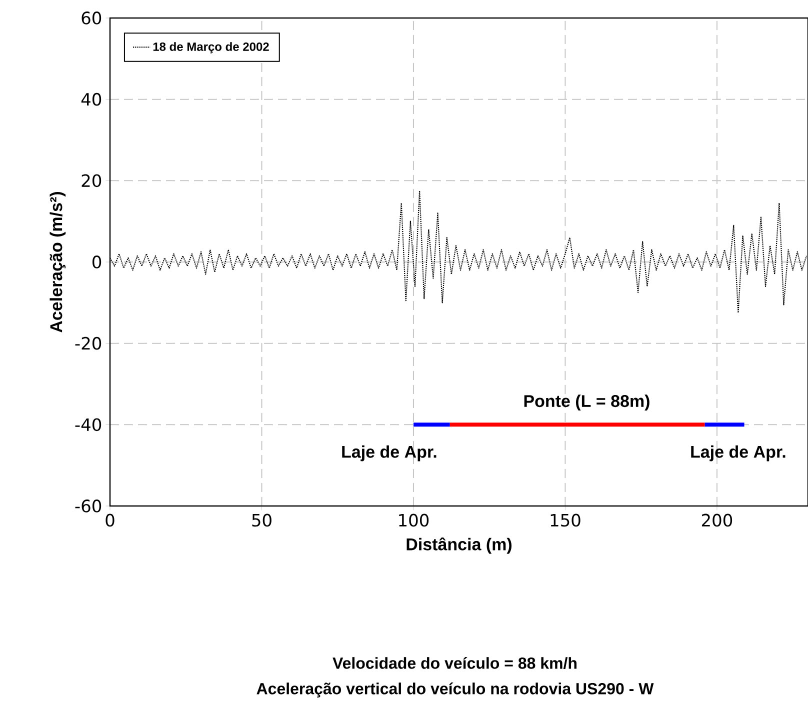  Describe the element at coordinates (88, 425) in the screenshot. I see `y-tick-label: -40` at that location.